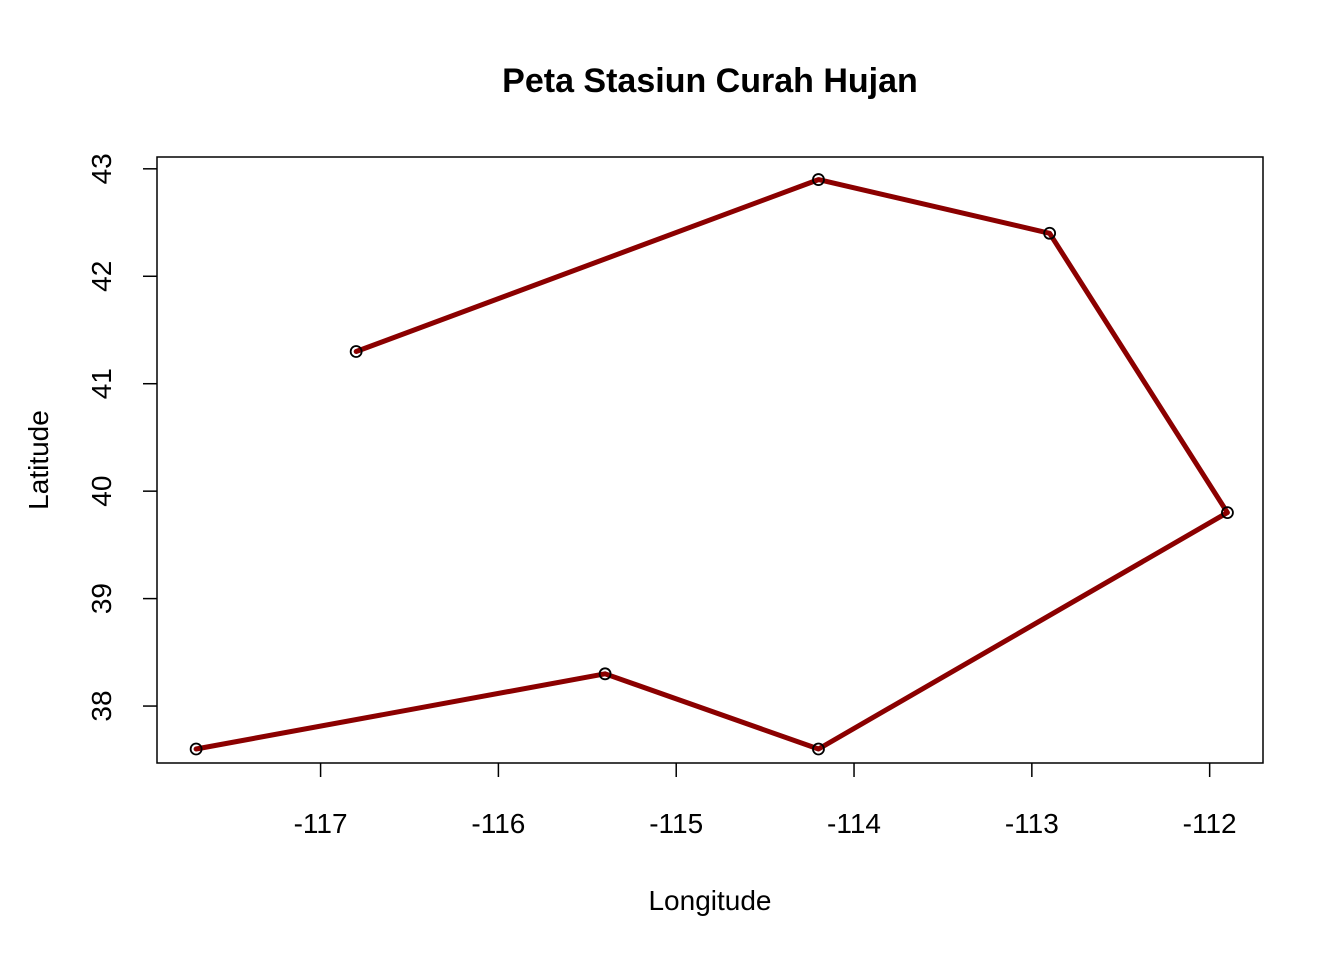 The width and height of the screenshot is (1344, 960). What do you see at coordinates (1032, 823) in the screenshot?
I see `x-tick-label: -113` at bounding box center [1032, 823].